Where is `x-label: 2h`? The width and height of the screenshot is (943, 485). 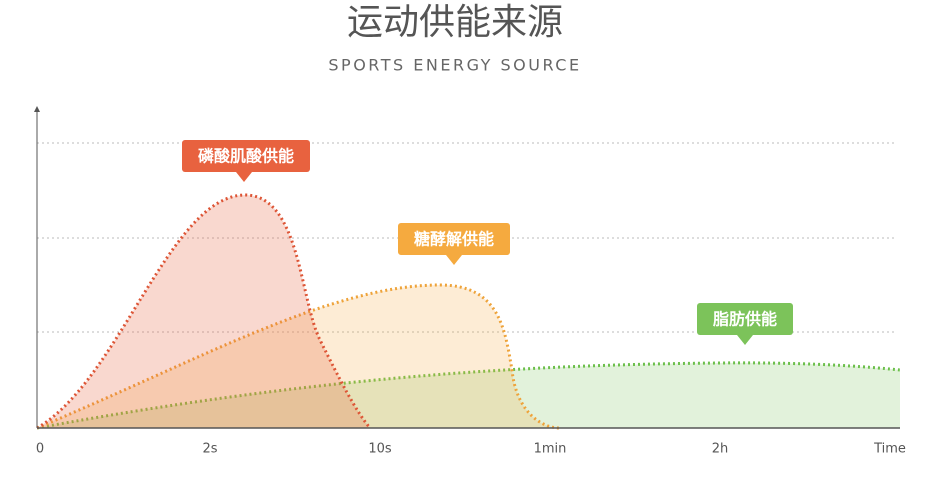
x-label: 2h is located at coordinates (720, 449).